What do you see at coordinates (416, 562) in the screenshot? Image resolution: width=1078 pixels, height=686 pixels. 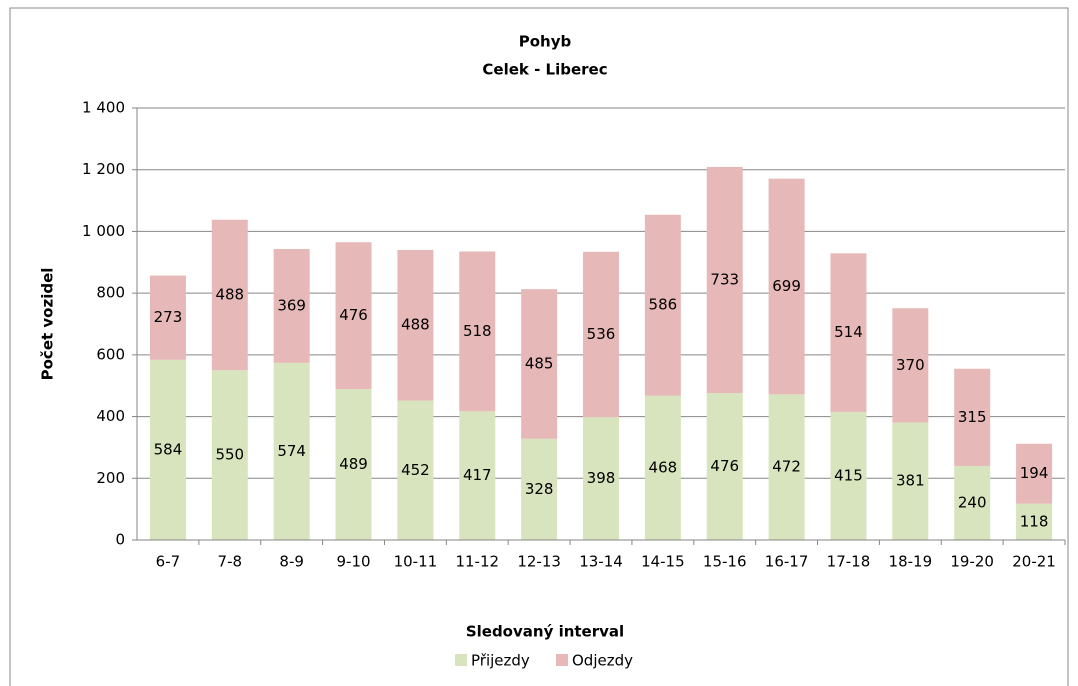 I see `x-tick-label: 10-11` at bounding box center [416, 562].